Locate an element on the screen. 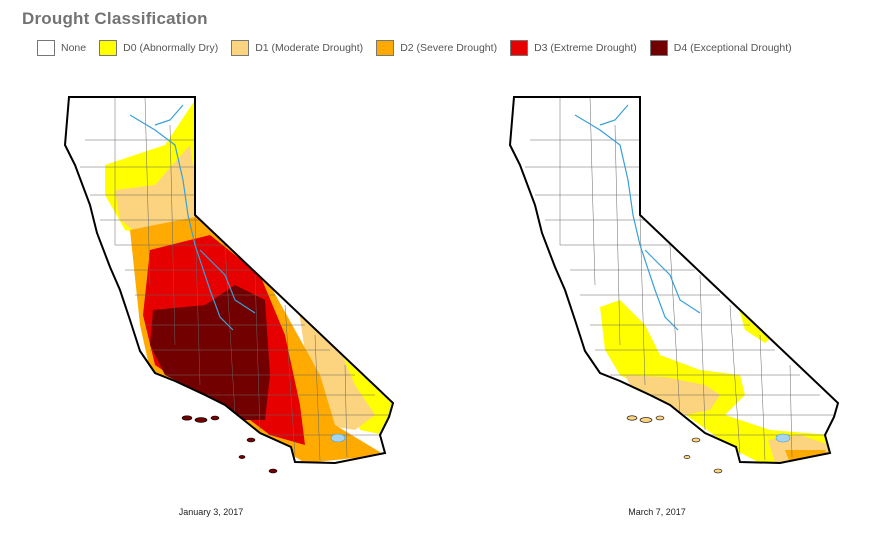 This screenshot has height=545, width=880. channel-islands-right is located at coordinates (674, 444).